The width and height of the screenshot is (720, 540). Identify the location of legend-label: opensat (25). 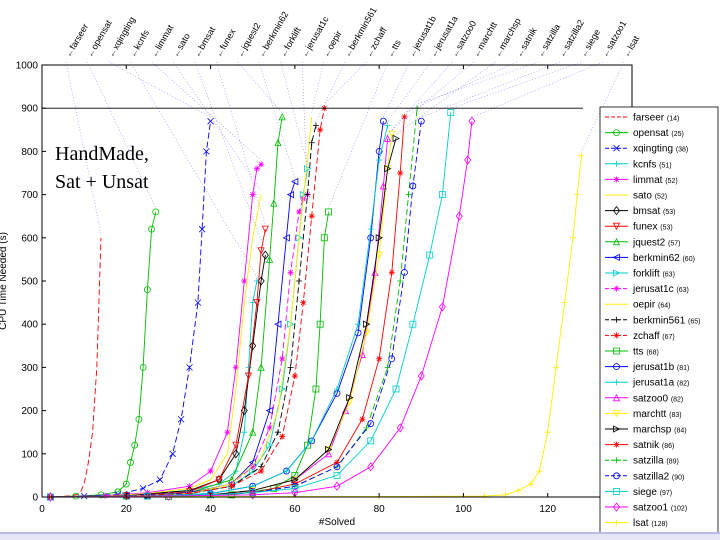
(658, 133).